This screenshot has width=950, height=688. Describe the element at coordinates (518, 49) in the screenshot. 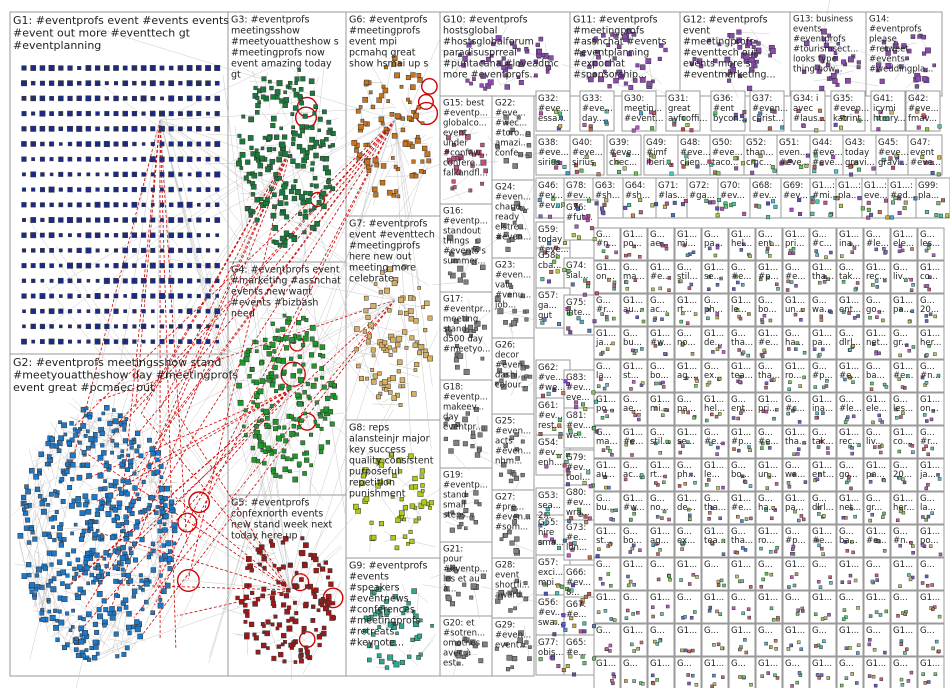

I see `node-g10` at that location.